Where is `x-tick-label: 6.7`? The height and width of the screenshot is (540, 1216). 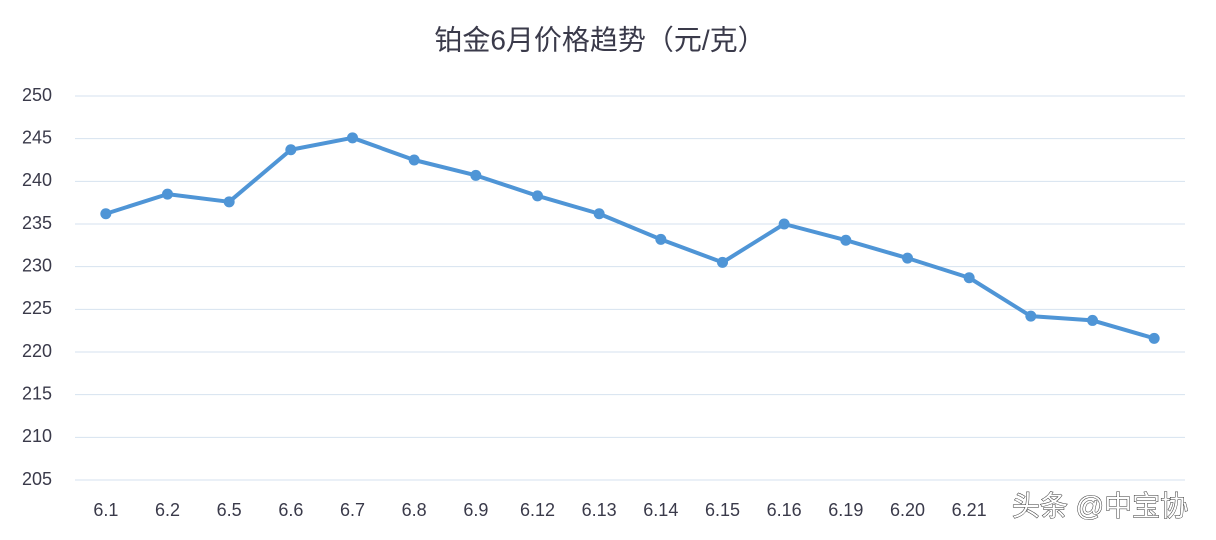
x-tick-label: 6.7 is located at coordinates (352, 510).